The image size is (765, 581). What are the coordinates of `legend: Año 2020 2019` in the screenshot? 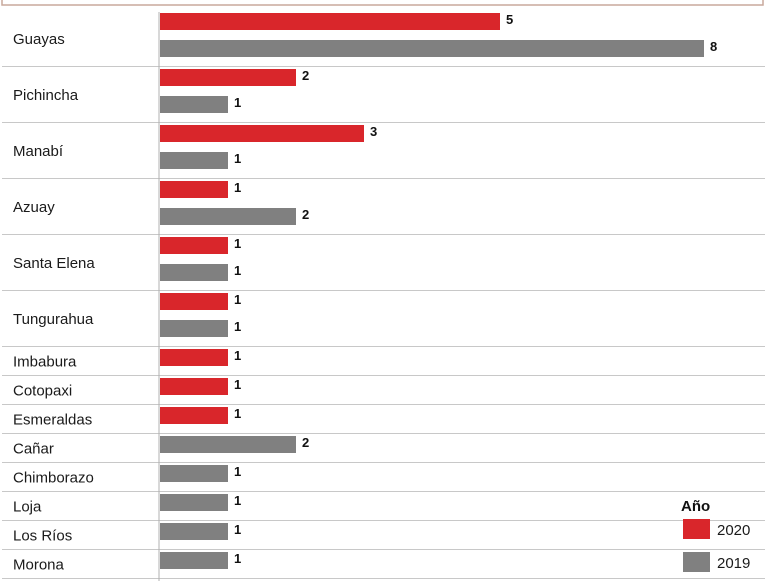 It's located at (715, 535).